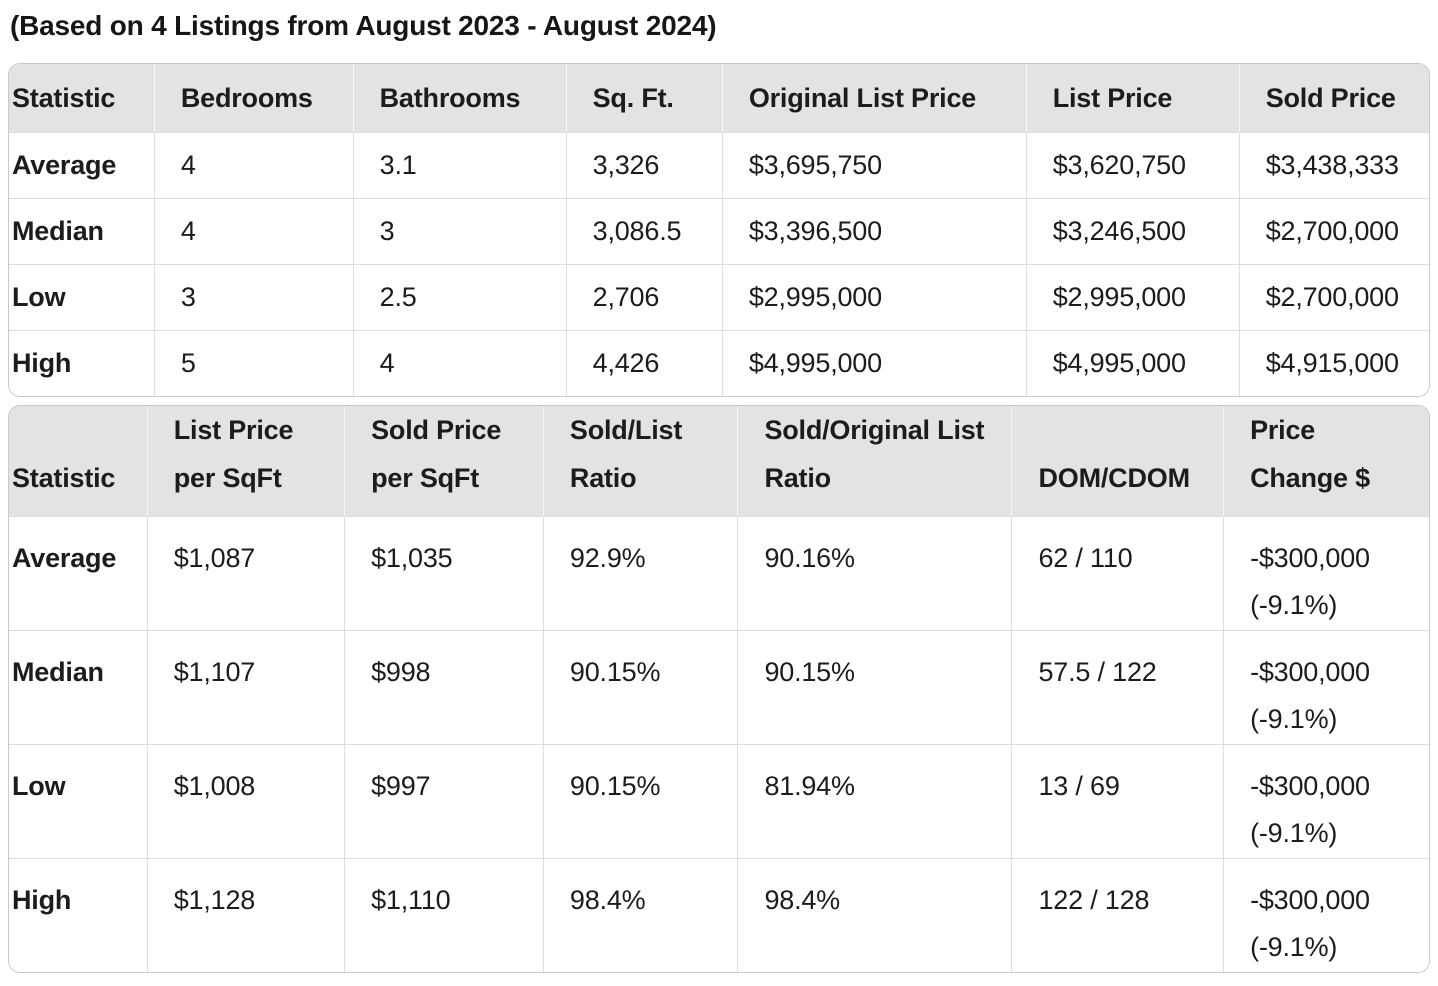 This screenshot has height=986, width=1438. What do you see at coordinates (1326, 461) in the screenshot?
I see `header-cell-price-change: Price Change $` at bounding box center [1326, 461].